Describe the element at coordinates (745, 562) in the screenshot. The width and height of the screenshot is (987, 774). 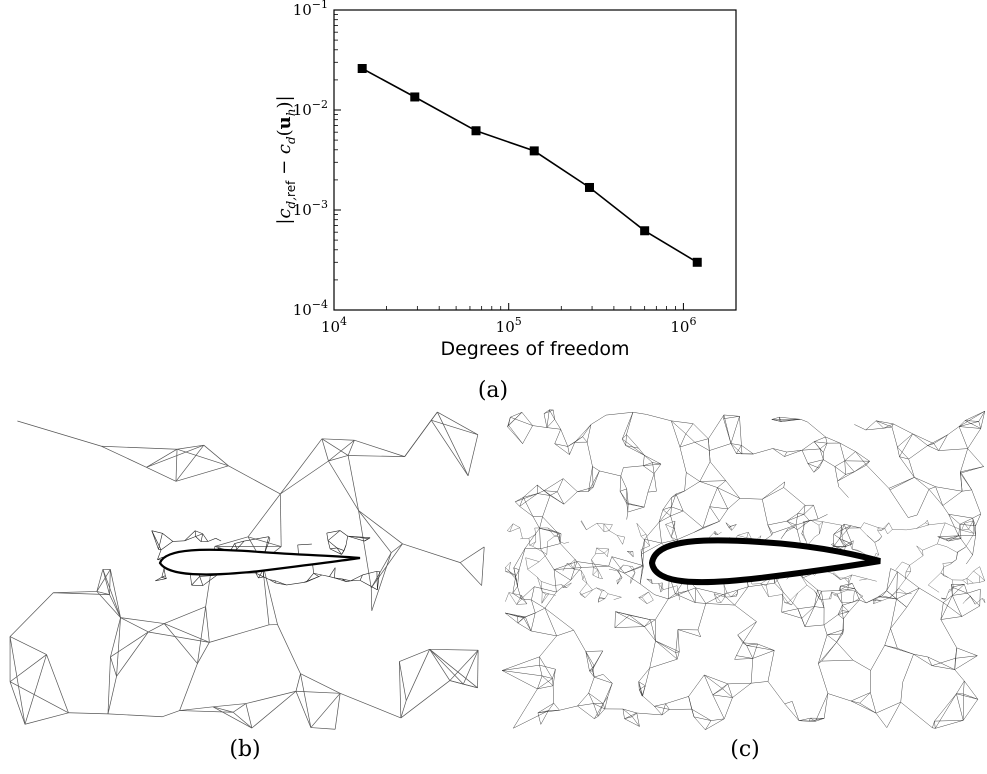
I see `fine-mesh-wake-region` at that location.